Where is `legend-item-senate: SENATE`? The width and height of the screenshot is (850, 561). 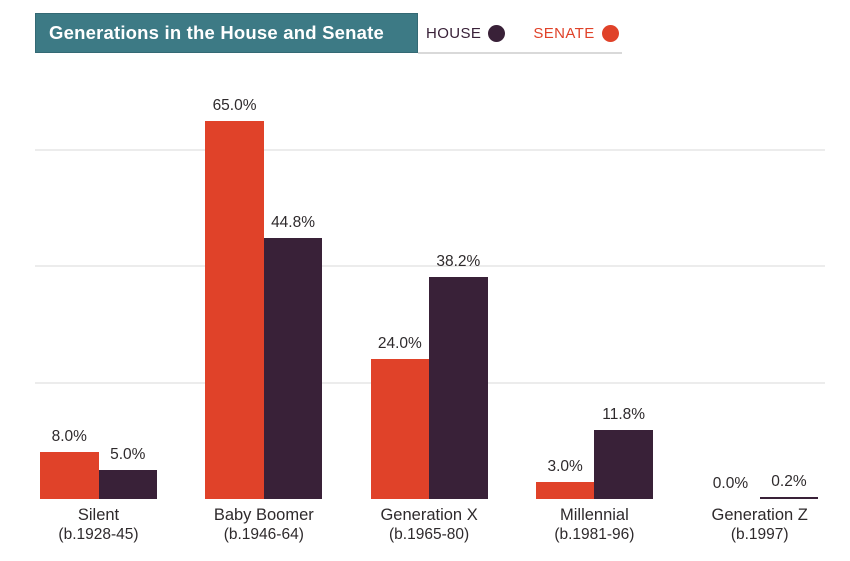
legend-item-senate: SENATE is located at coordinates (576, 33).